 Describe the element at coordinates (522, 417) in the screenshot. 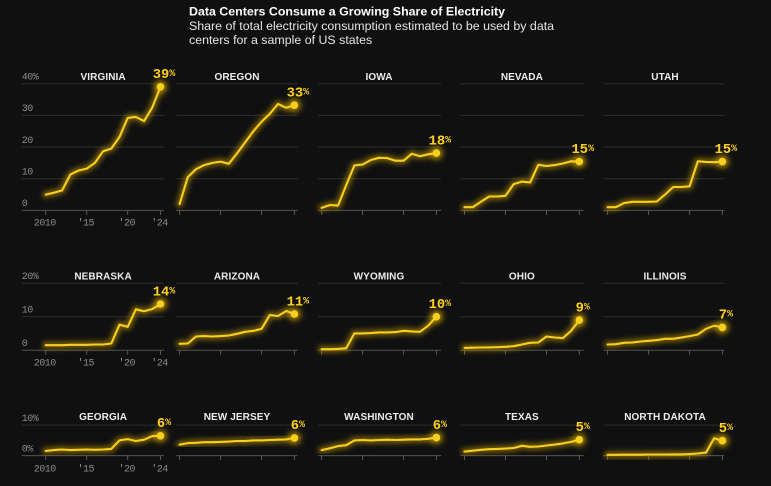

I see `svg-text: TEXAS` at that location.